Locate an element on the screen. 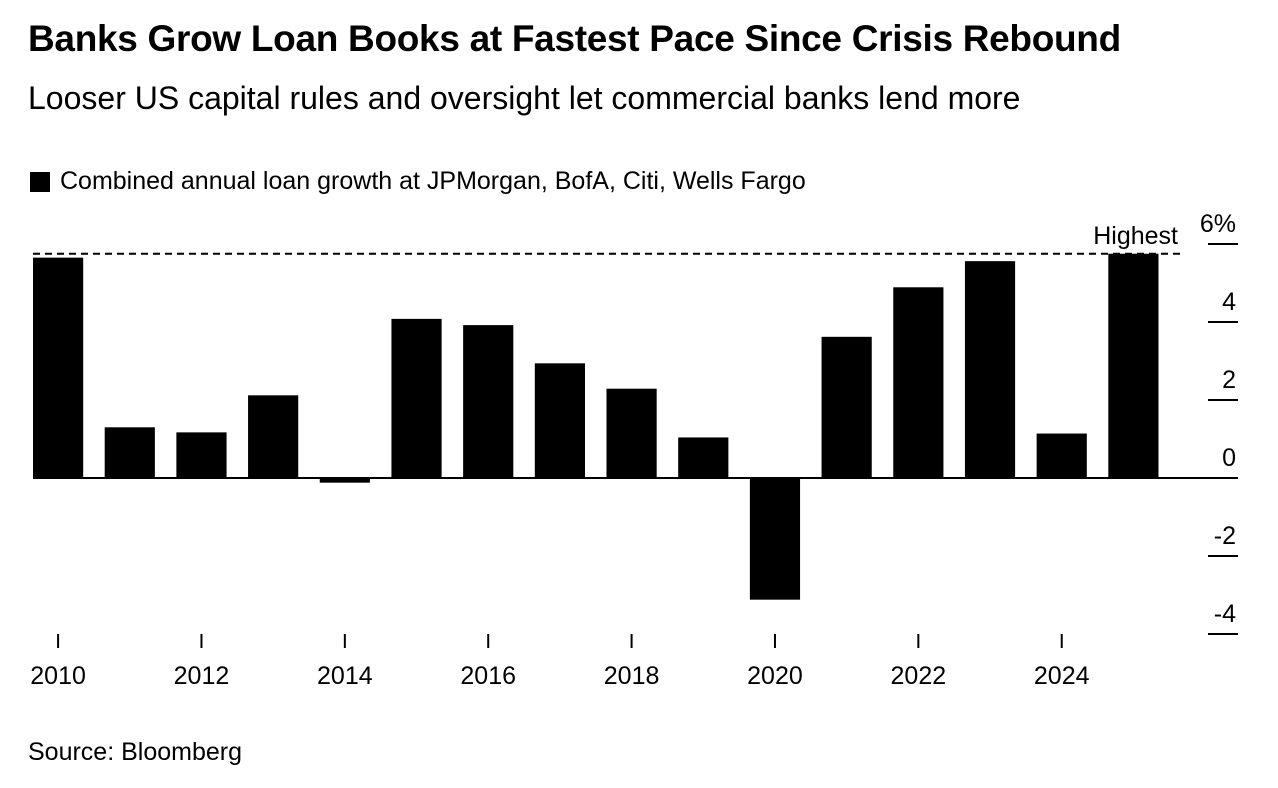 Image resolution: width=1278 pixels, height=788 pixels. x-tick-label-2014: 2014 is located at coordinates (345, 676).